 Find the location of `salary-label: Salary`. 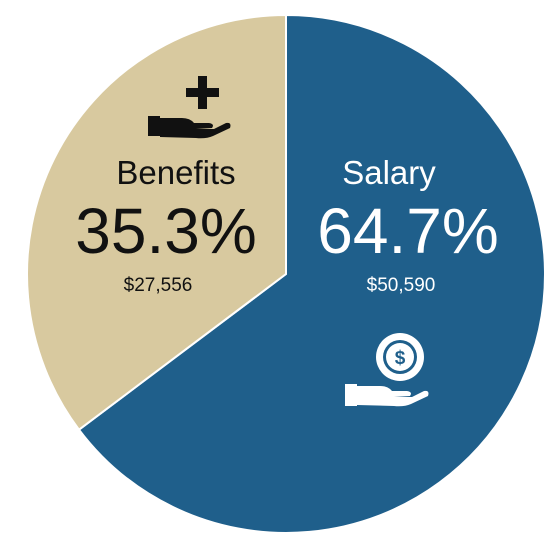

salary-label: Salary is located at coordinates (389, 172).